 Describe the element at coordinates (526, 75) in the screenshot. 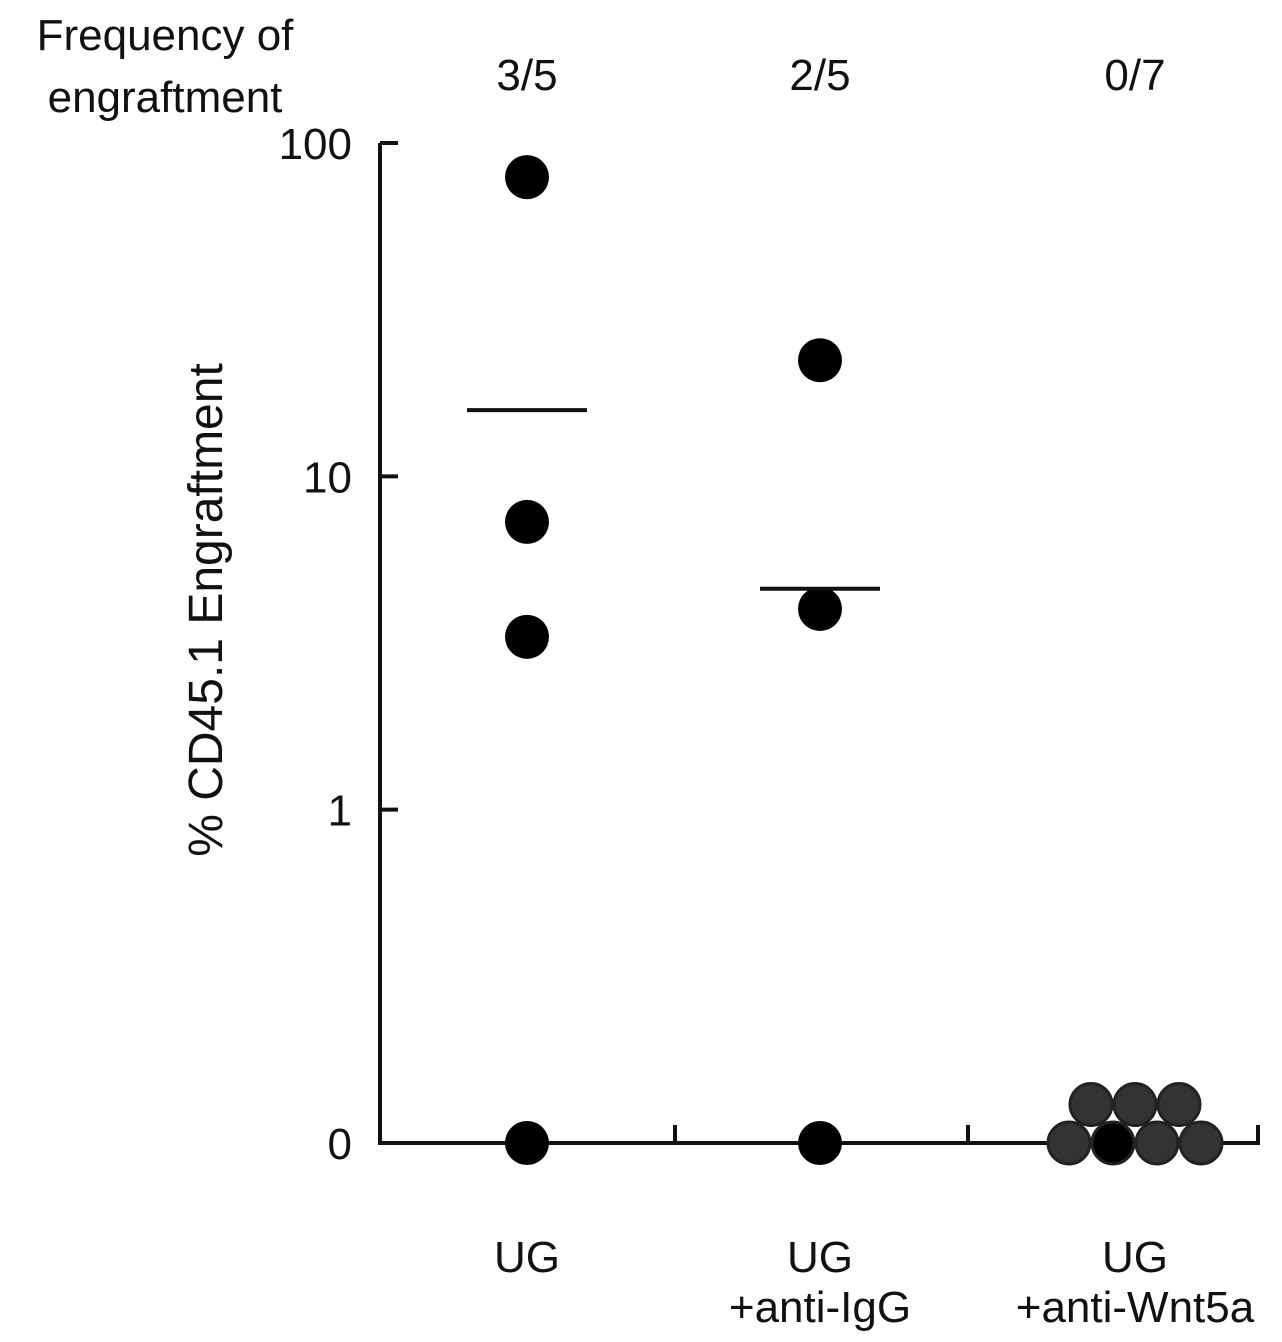

I see `frequency-label: 3/5` at that location.